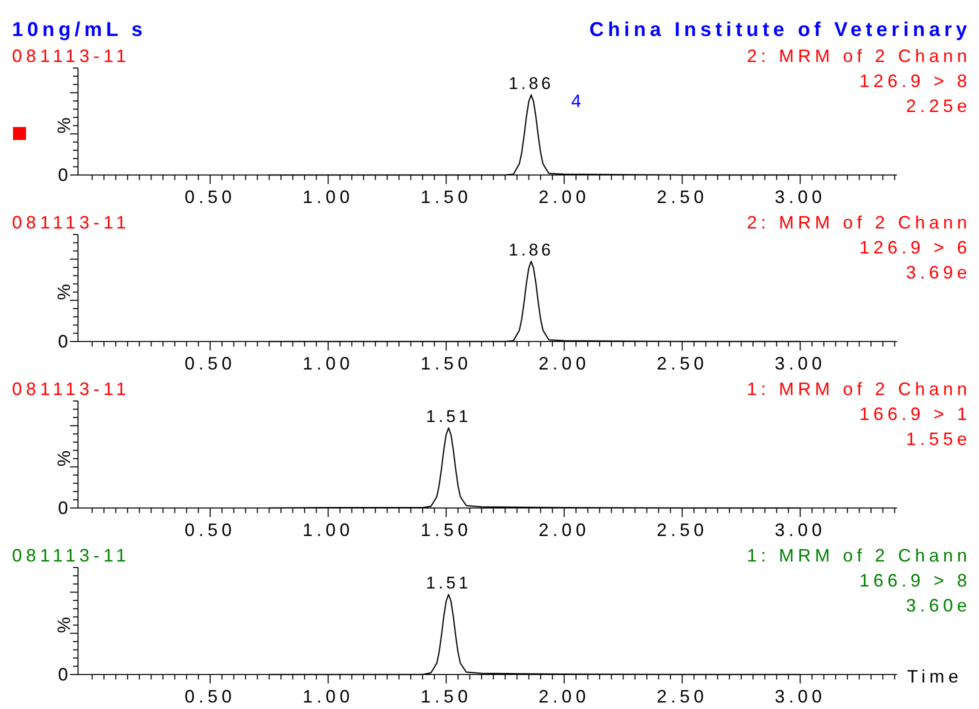  Describe the element at coordinates (938, 272) in the screenshot. I see `text: 3.69e` at that location.